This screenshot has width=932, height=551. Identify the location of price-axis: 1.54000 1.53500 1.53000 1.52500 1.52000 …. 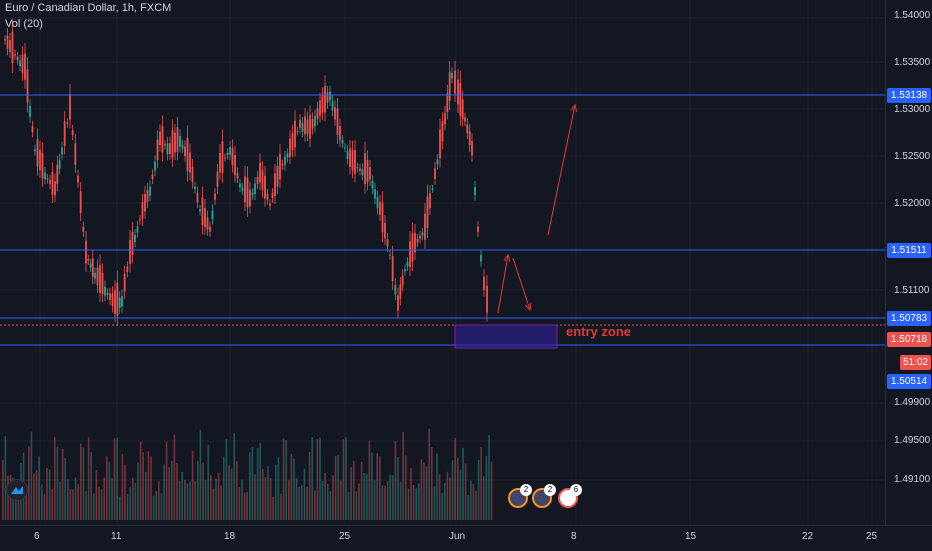
(908, 262).